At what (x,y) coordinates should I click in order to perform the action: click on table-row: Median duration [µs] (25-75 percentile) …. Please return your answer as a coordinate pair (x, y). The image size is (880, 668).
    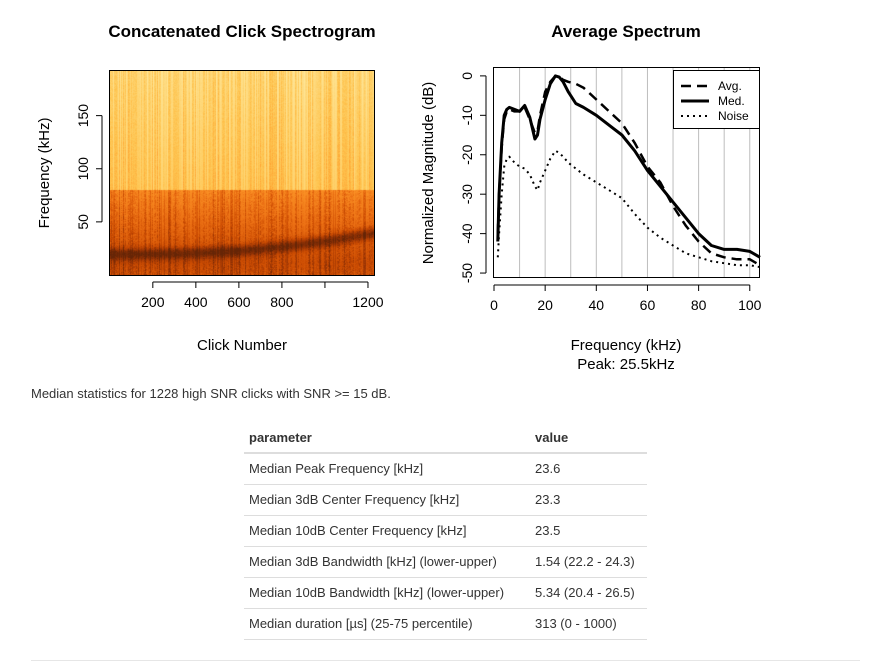
    Looking at the image, I should click on (445, 624).